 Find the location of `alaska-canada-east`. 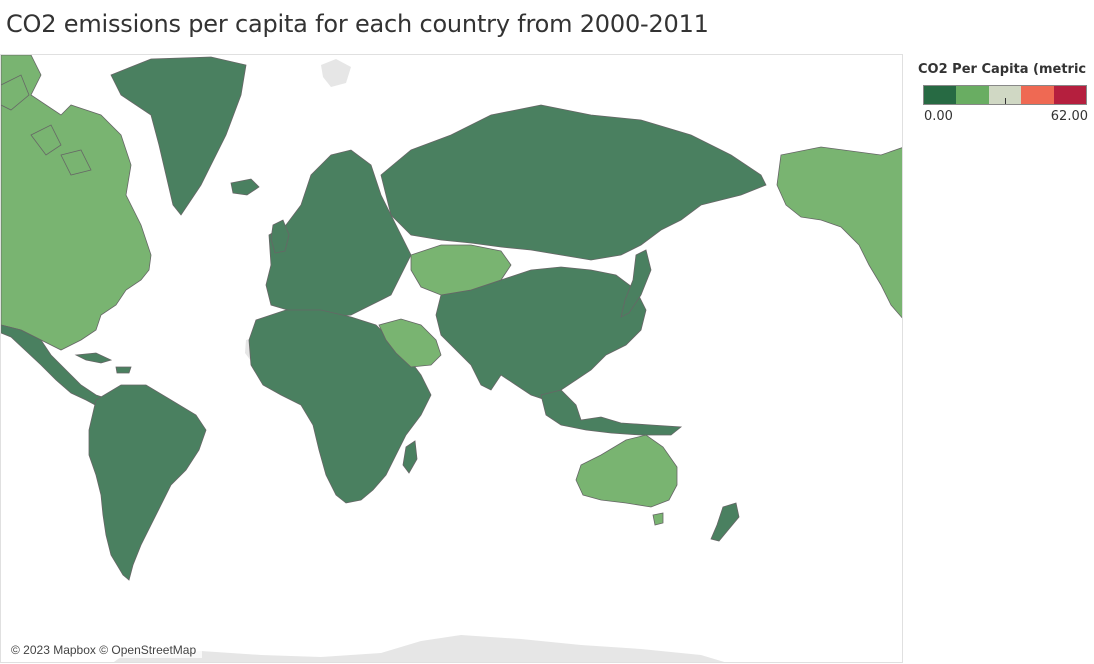

alaska-canada-east is located at coordinates (839, 233).